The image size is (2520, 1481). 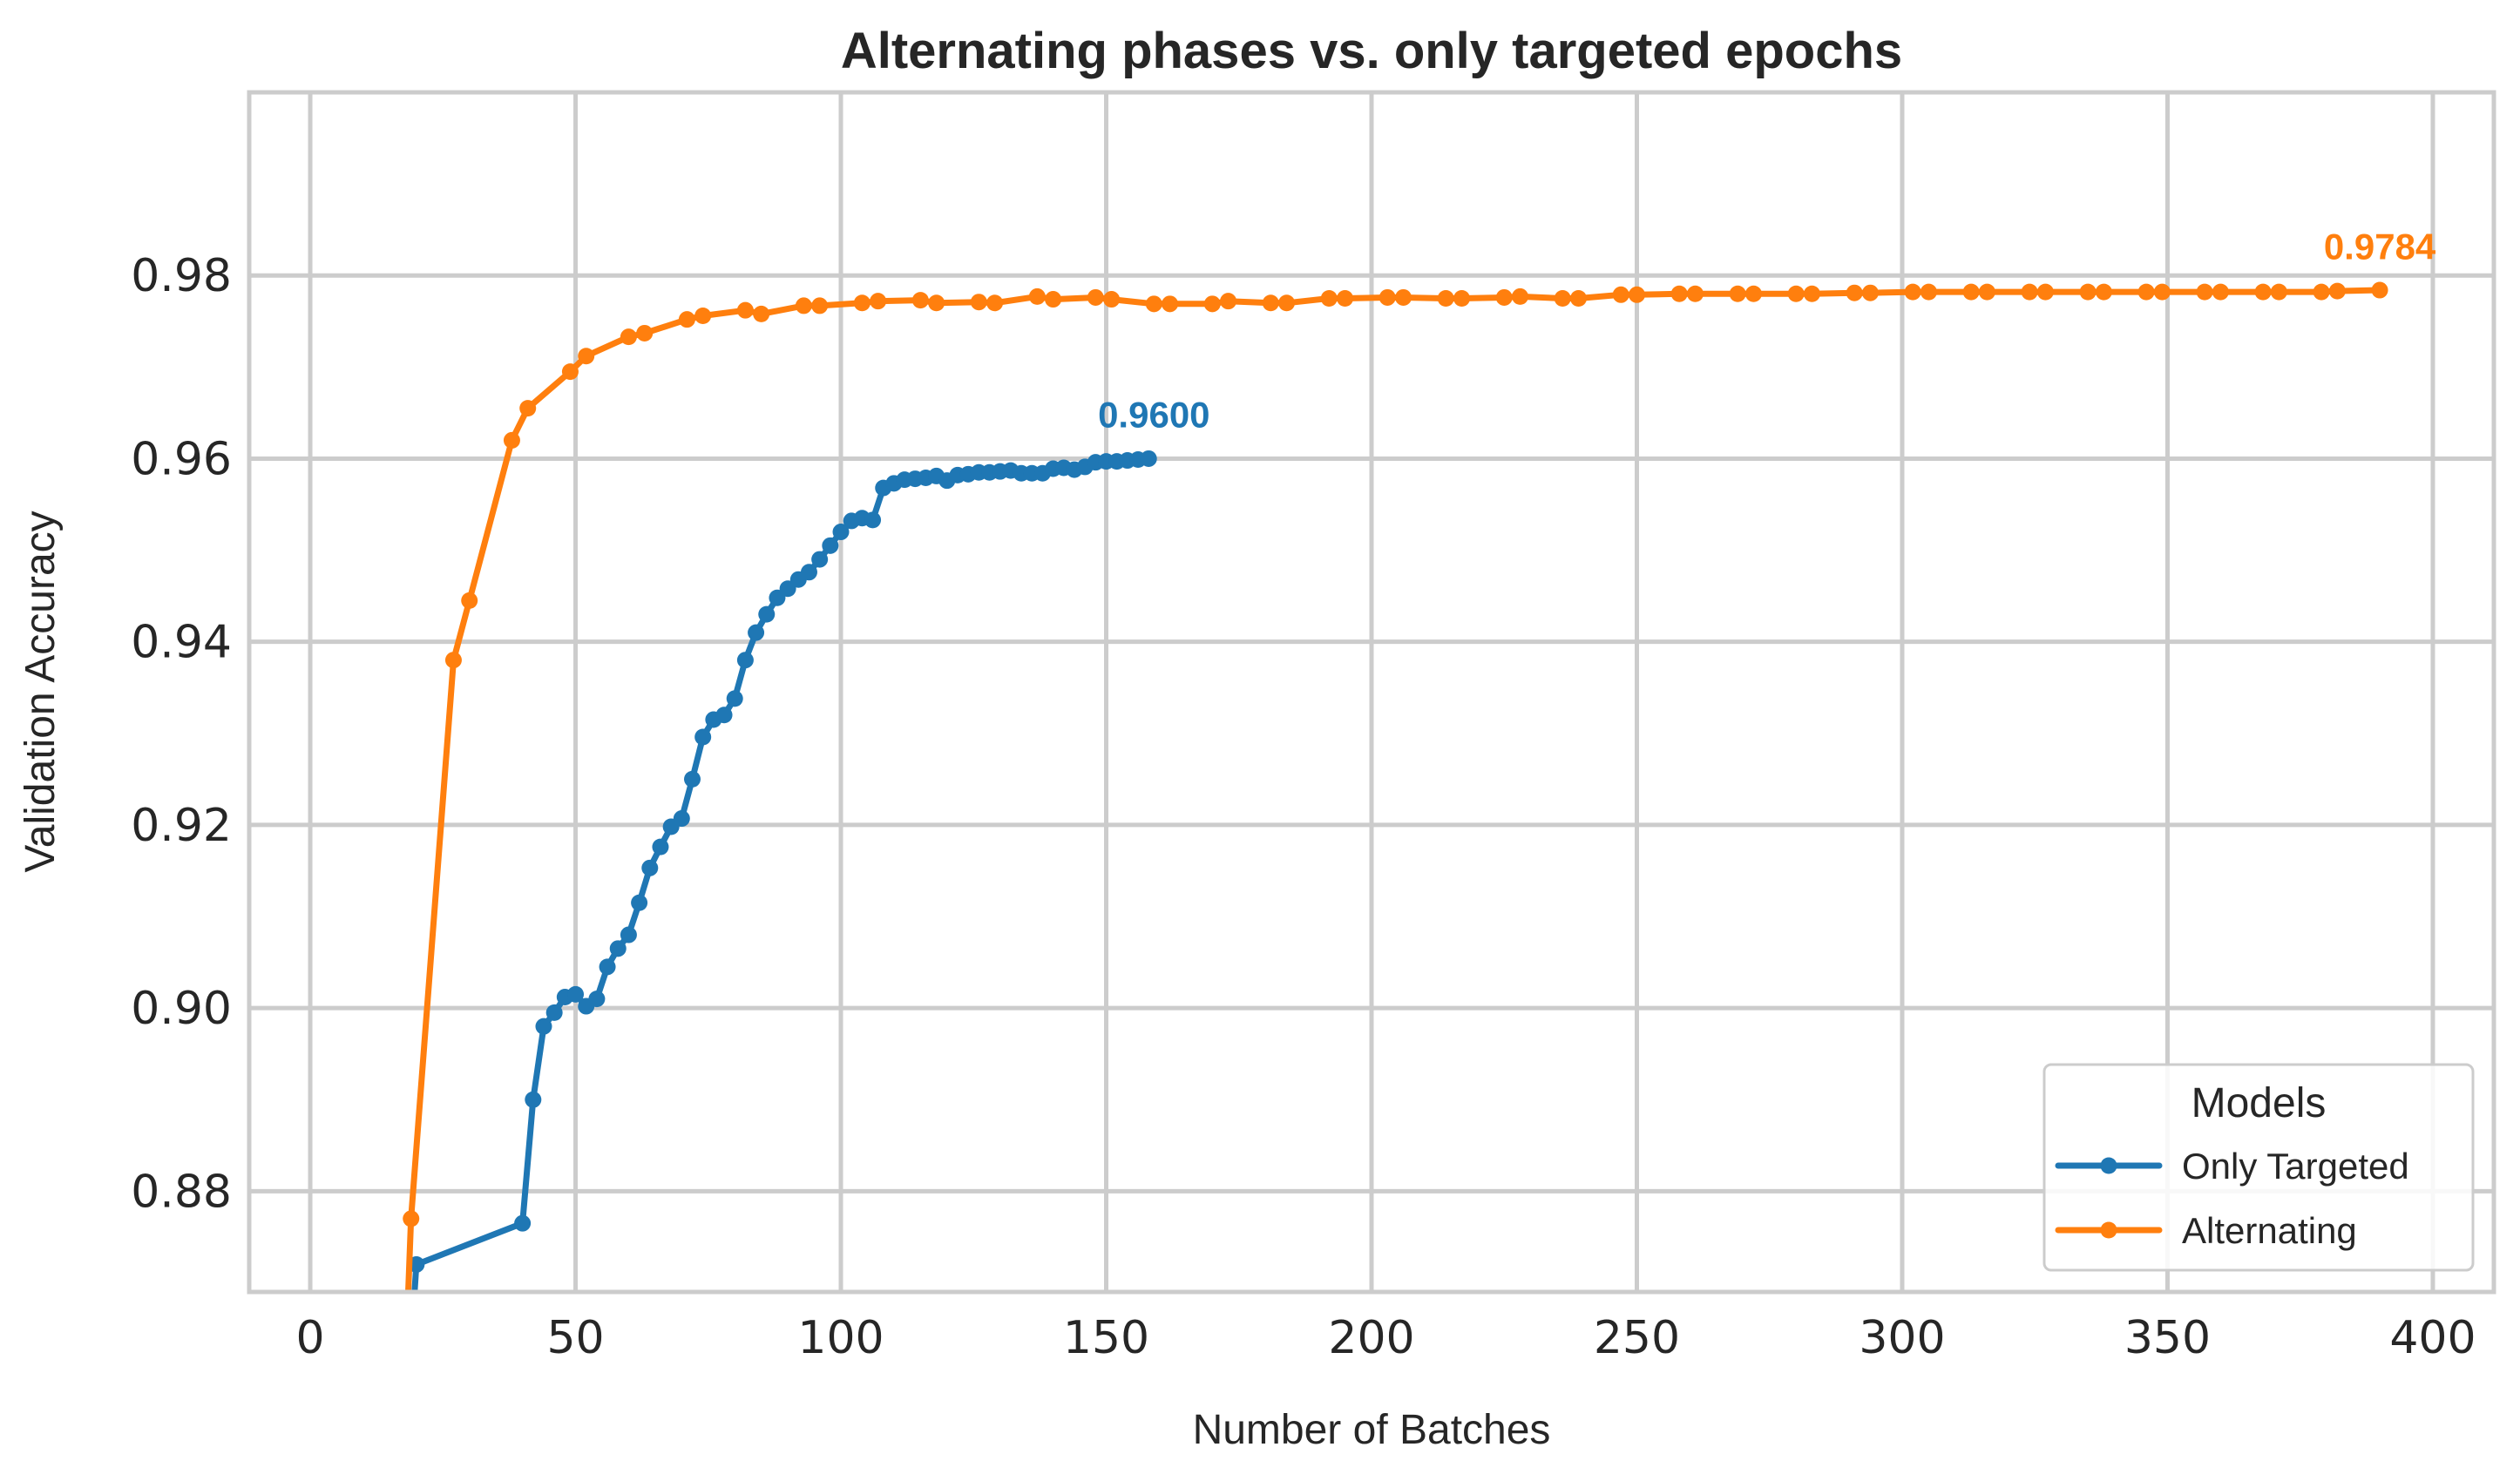 I want to click on x-tick-label: 300, so click(x=1902, y=1338).